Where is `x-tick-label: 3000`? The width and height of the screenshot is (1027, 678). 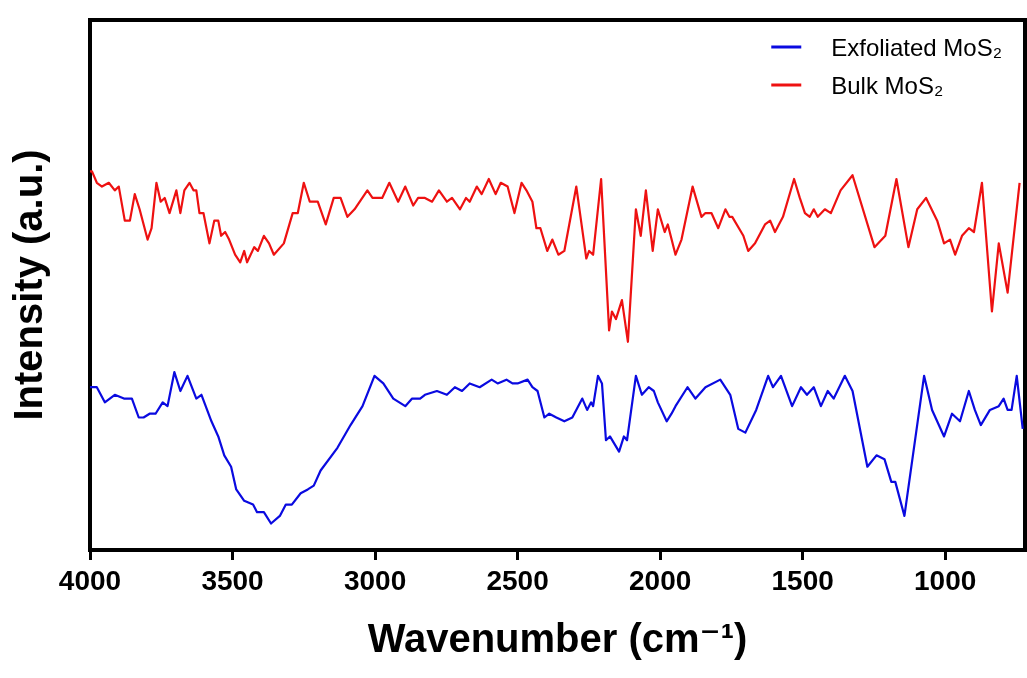
x-tick-label: 3000 is located at coordinates (375, 580).